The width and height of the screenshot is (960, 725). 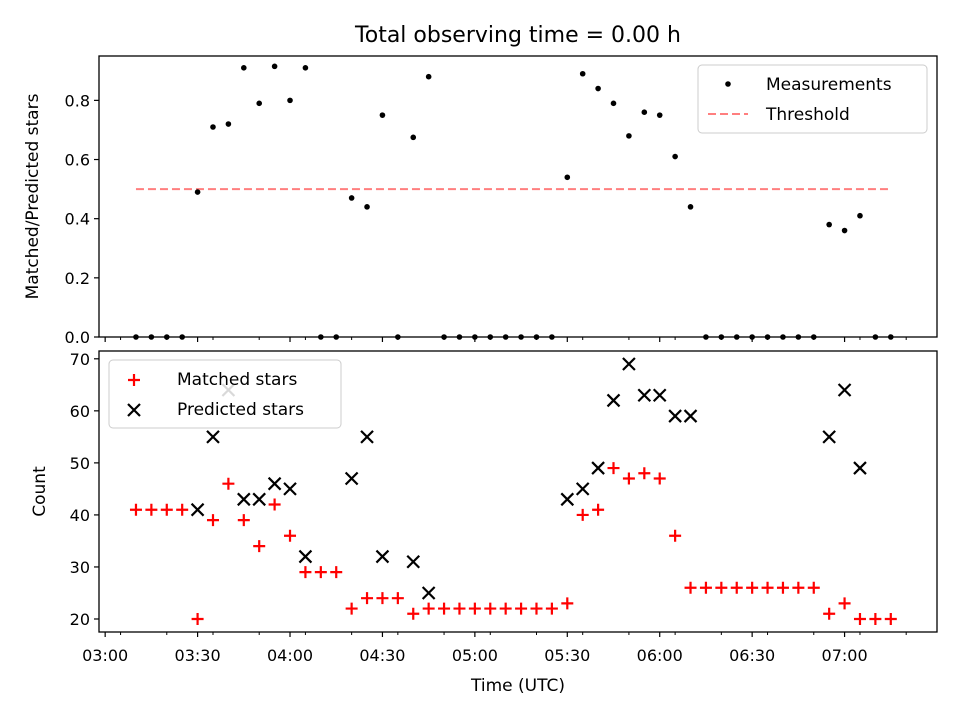 I want to click on legend-label-threshold: Threshold, so click(x=807, y=115).